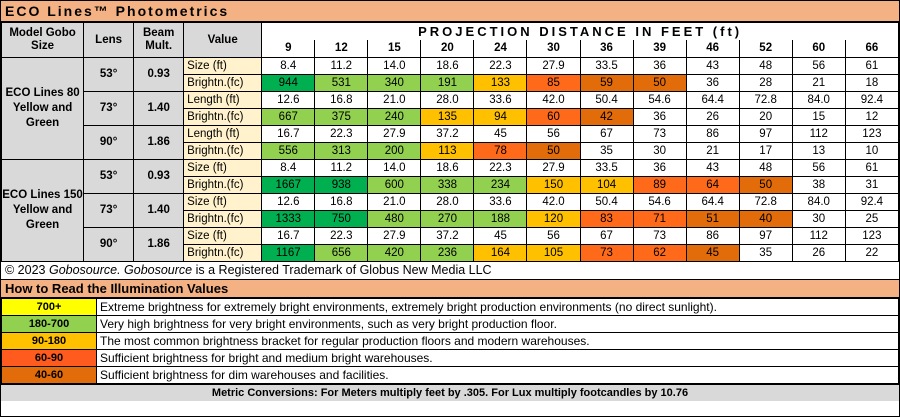 This screenshot has width=900, height=417. What do you see at coordinates (394, 168) in the screenshot?
I see `size-value: 14.0` at bounding box center [394, 168].